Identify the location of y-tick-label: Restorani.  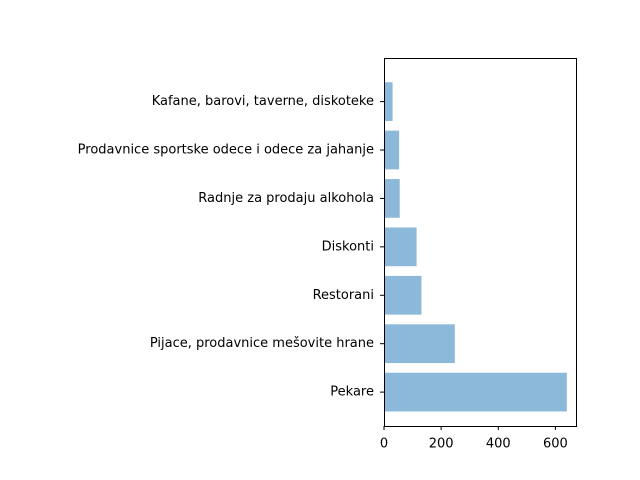
(343, 295).